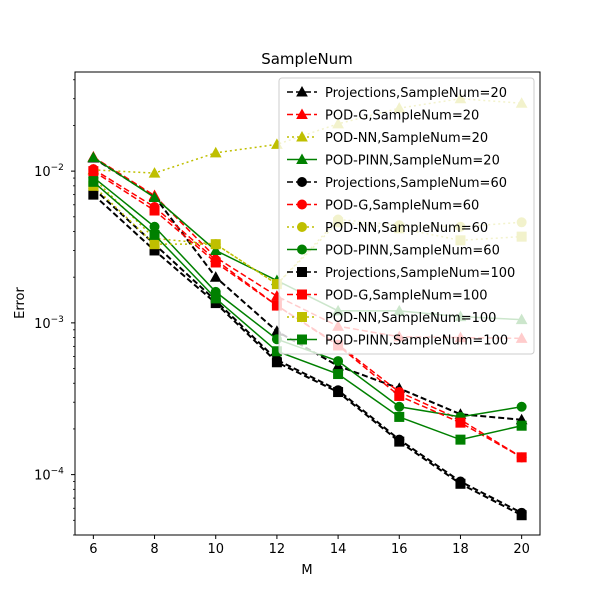 This screenshot has width=600, height=600. I want to click on legend-item: POD-PINN,SampleNum=100, so click(397, 341).